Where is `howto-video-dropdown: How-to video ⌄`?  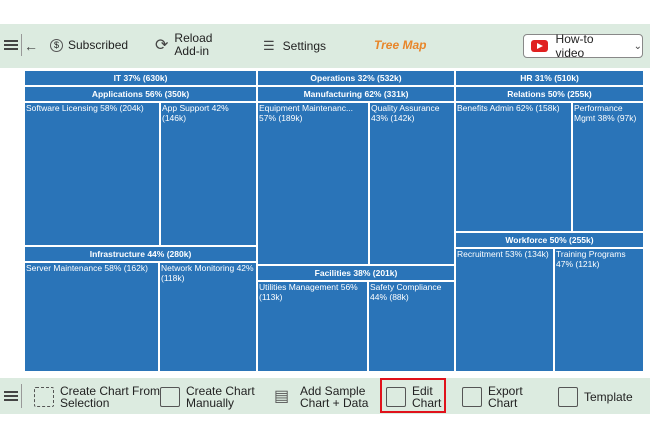
howto-video-dropdown: How-to video ⌄ is located at coordinates (583, 46).